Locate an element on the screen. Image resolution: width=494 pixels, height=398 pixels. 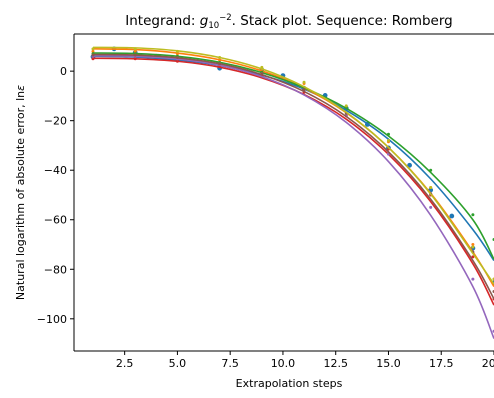
x-tick-label: 5.0 is located at coordinates (178, 363).